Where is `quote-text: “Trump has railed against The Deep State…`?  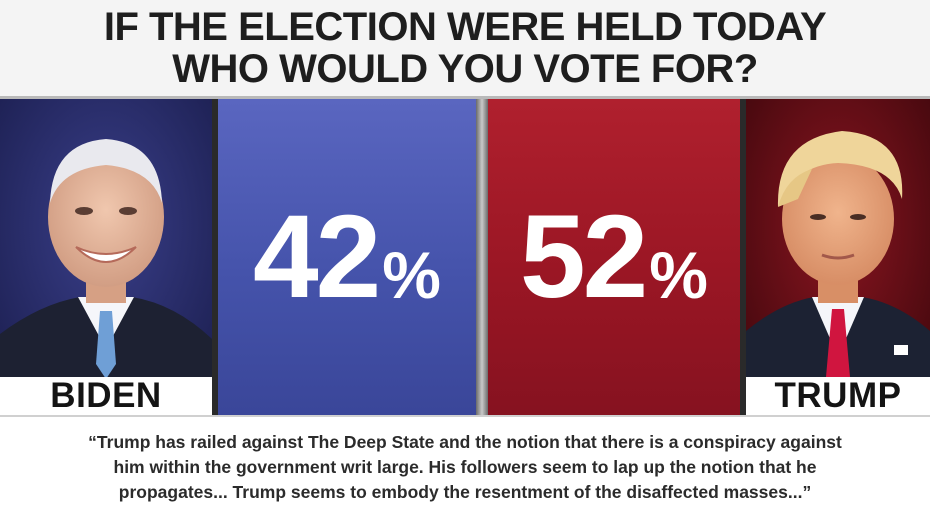 quote-text: “Trump has railed against The Deep State… is located at coordinates (465, 467).